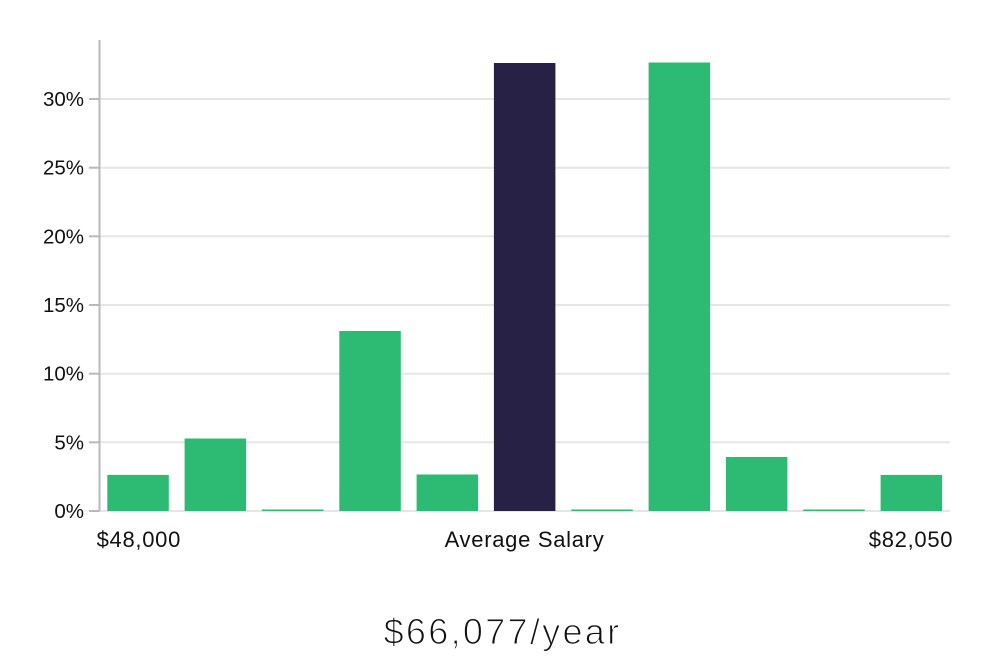 The width and height of the screenshot is (1000, 660). I want to click on svg-text: $48,000, so click(139, 539).